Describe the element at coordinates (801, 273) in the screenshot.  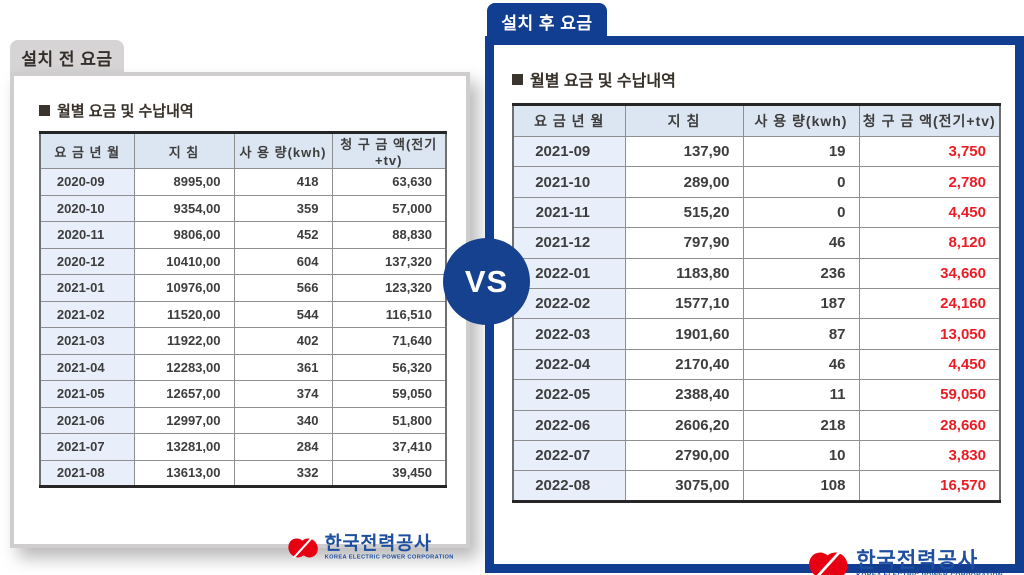
I see `table-cell: 236` at that location.